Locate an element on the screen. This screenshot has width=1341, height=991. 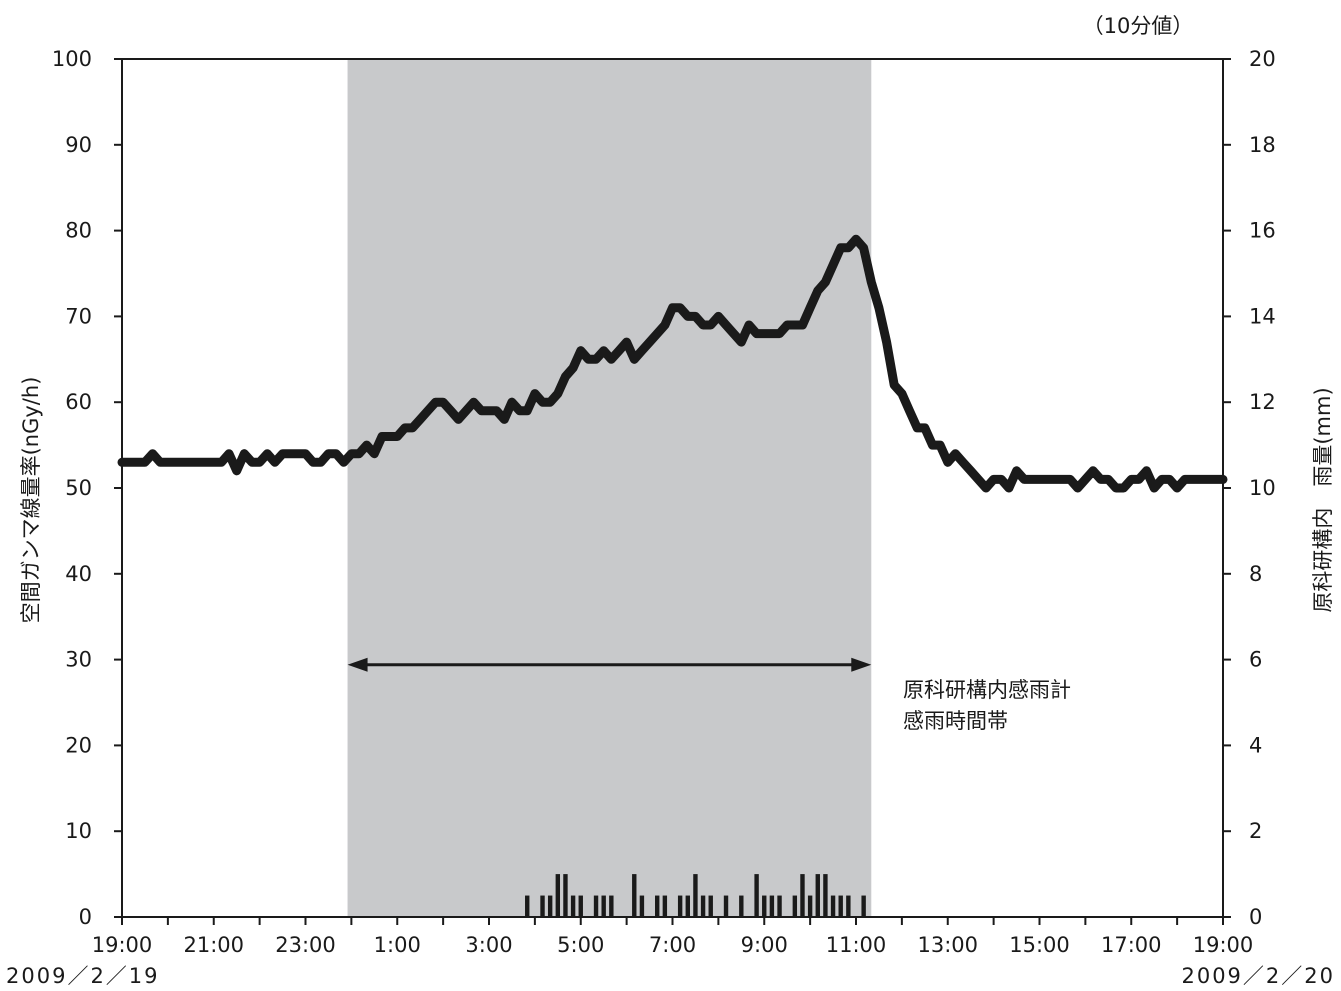
x-tick-label: 23:00 is located at coordinates (305, 945).